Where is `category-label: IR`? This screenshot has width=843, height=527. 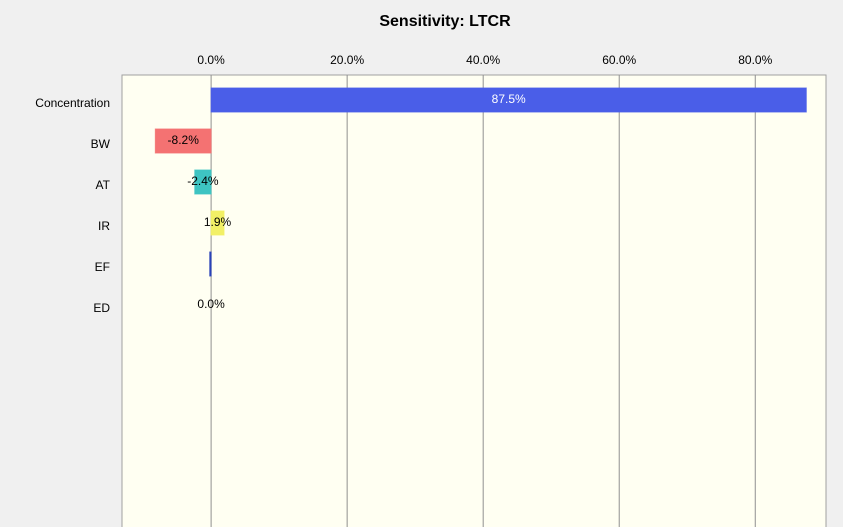 category-label: IR is located at coordinates (104, 226).